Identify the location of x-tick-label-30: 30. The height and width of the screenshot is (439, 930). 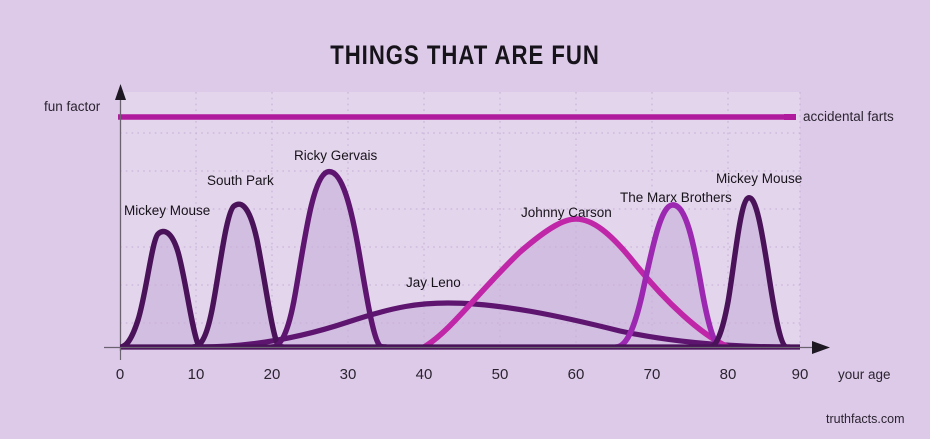
(348, 374).